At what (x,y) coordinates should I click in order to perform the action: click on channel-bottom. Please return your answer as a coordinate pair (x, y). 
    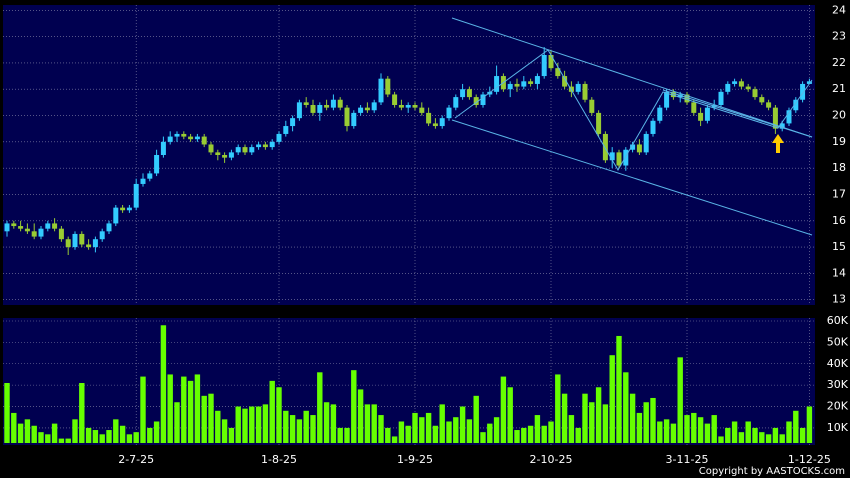
    Looking at the image, I should click on (632, 177).